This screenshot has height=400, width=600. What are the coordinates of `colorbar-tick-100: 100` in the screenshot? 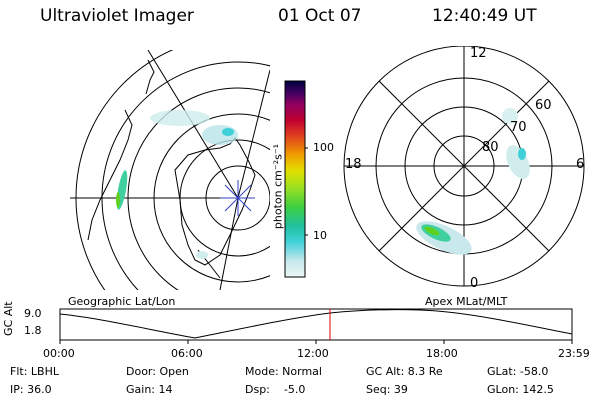 It's located at (323, 147).